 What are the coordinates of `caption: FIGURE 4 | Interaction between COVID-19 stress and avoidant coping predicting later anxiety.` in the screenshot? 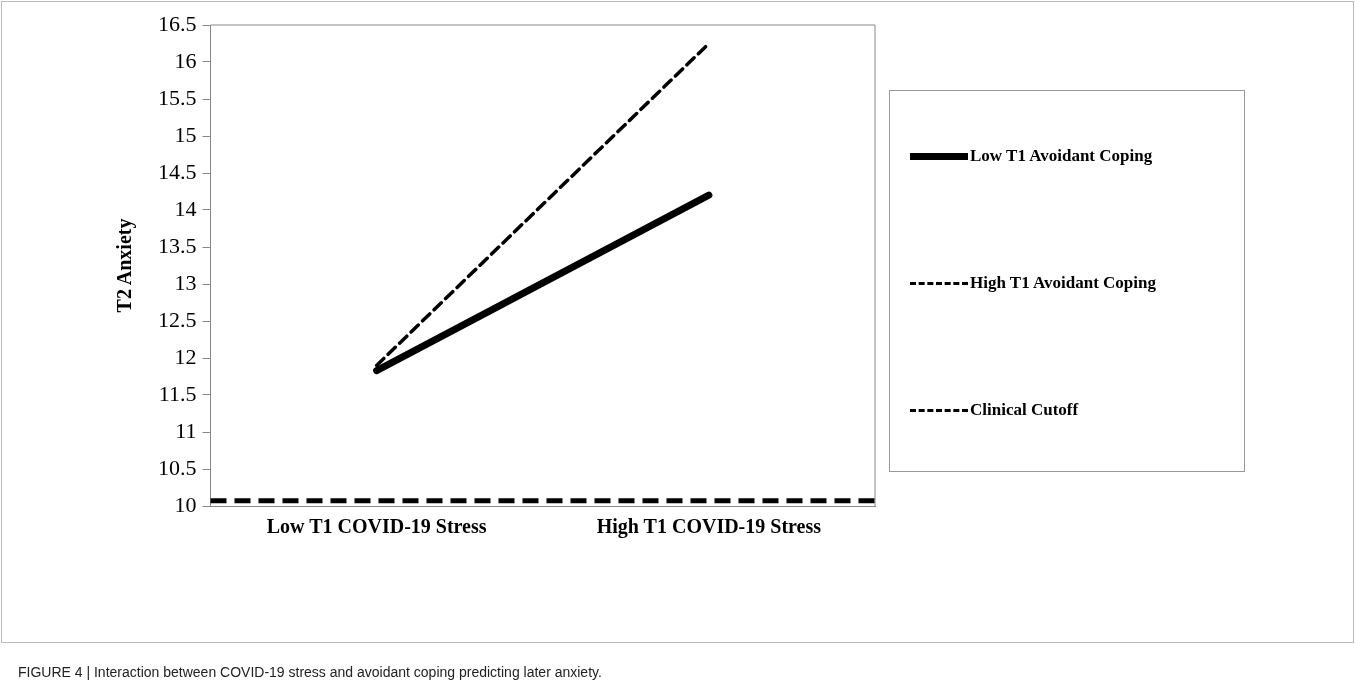 It's located at (310, 672).